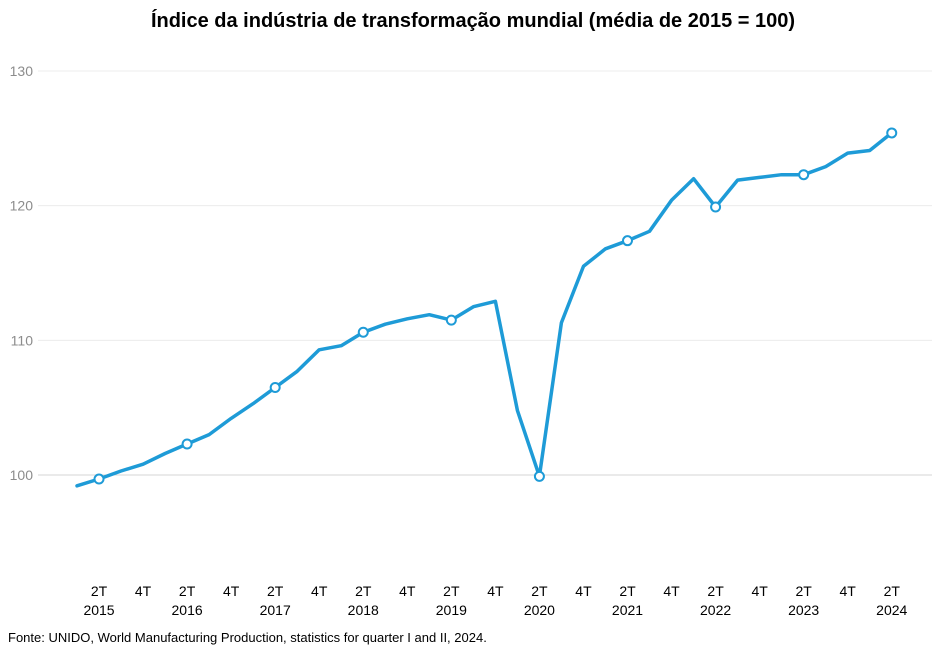  What do you see at coordinates (803, 610) in the screenshot?
I see `x-tick-year: 2023` at bounding box center [803, 610].